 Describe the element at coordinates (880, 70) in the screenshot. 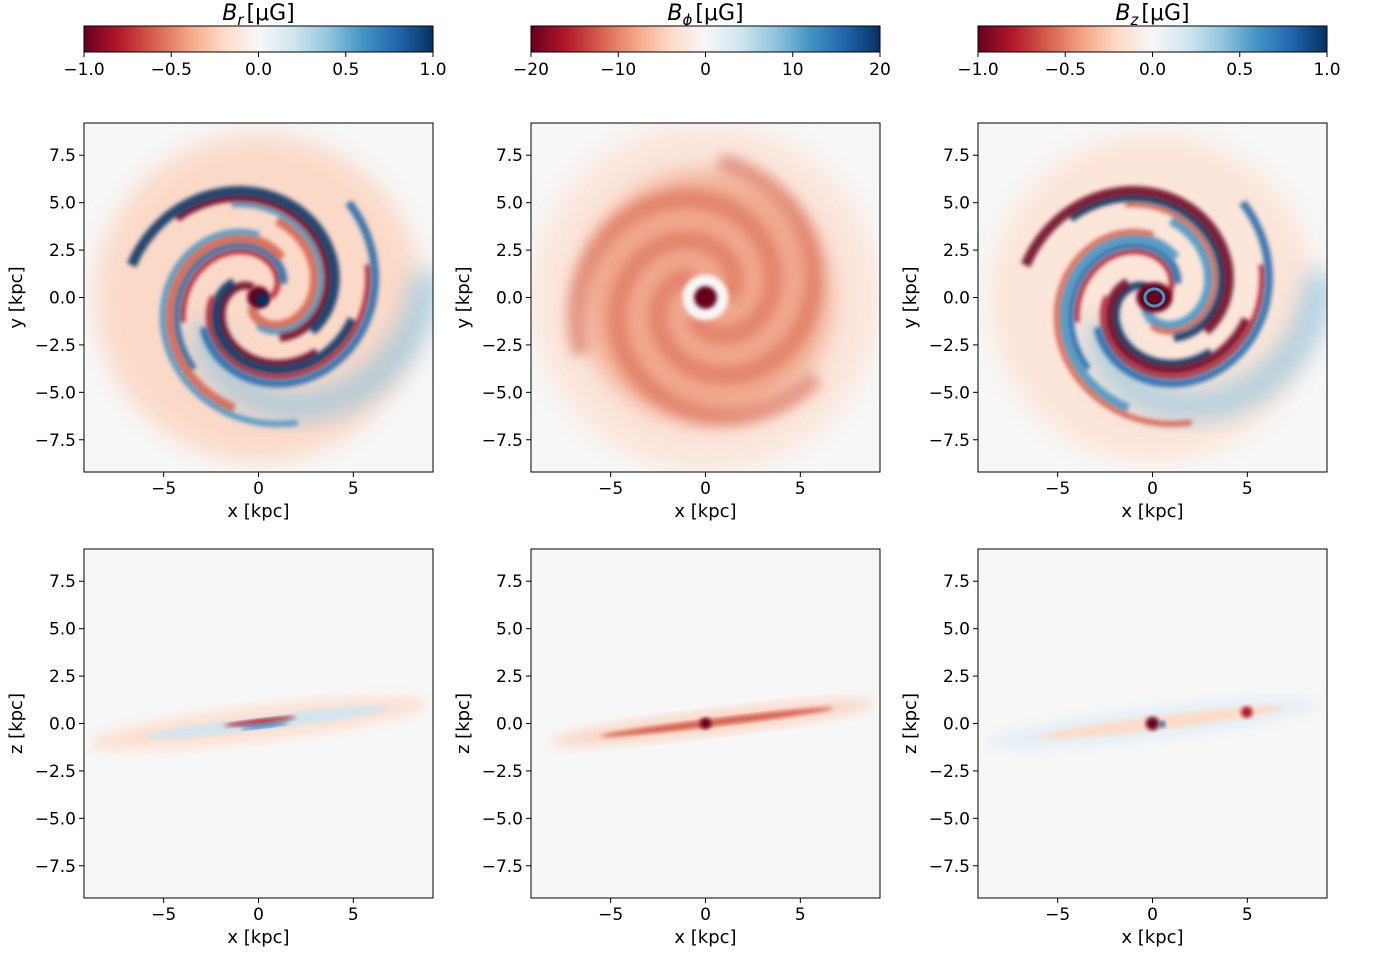

I see `colorbar-tick-label: 20` at that location.